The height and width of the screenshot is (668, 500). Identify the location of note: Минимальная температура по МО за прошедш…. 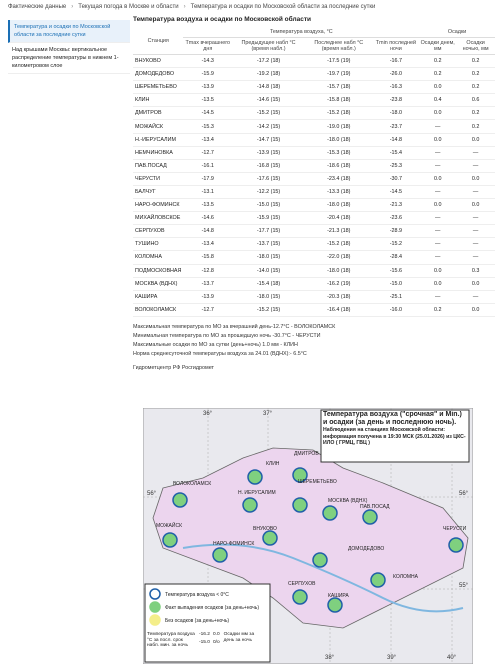
(227, 335).